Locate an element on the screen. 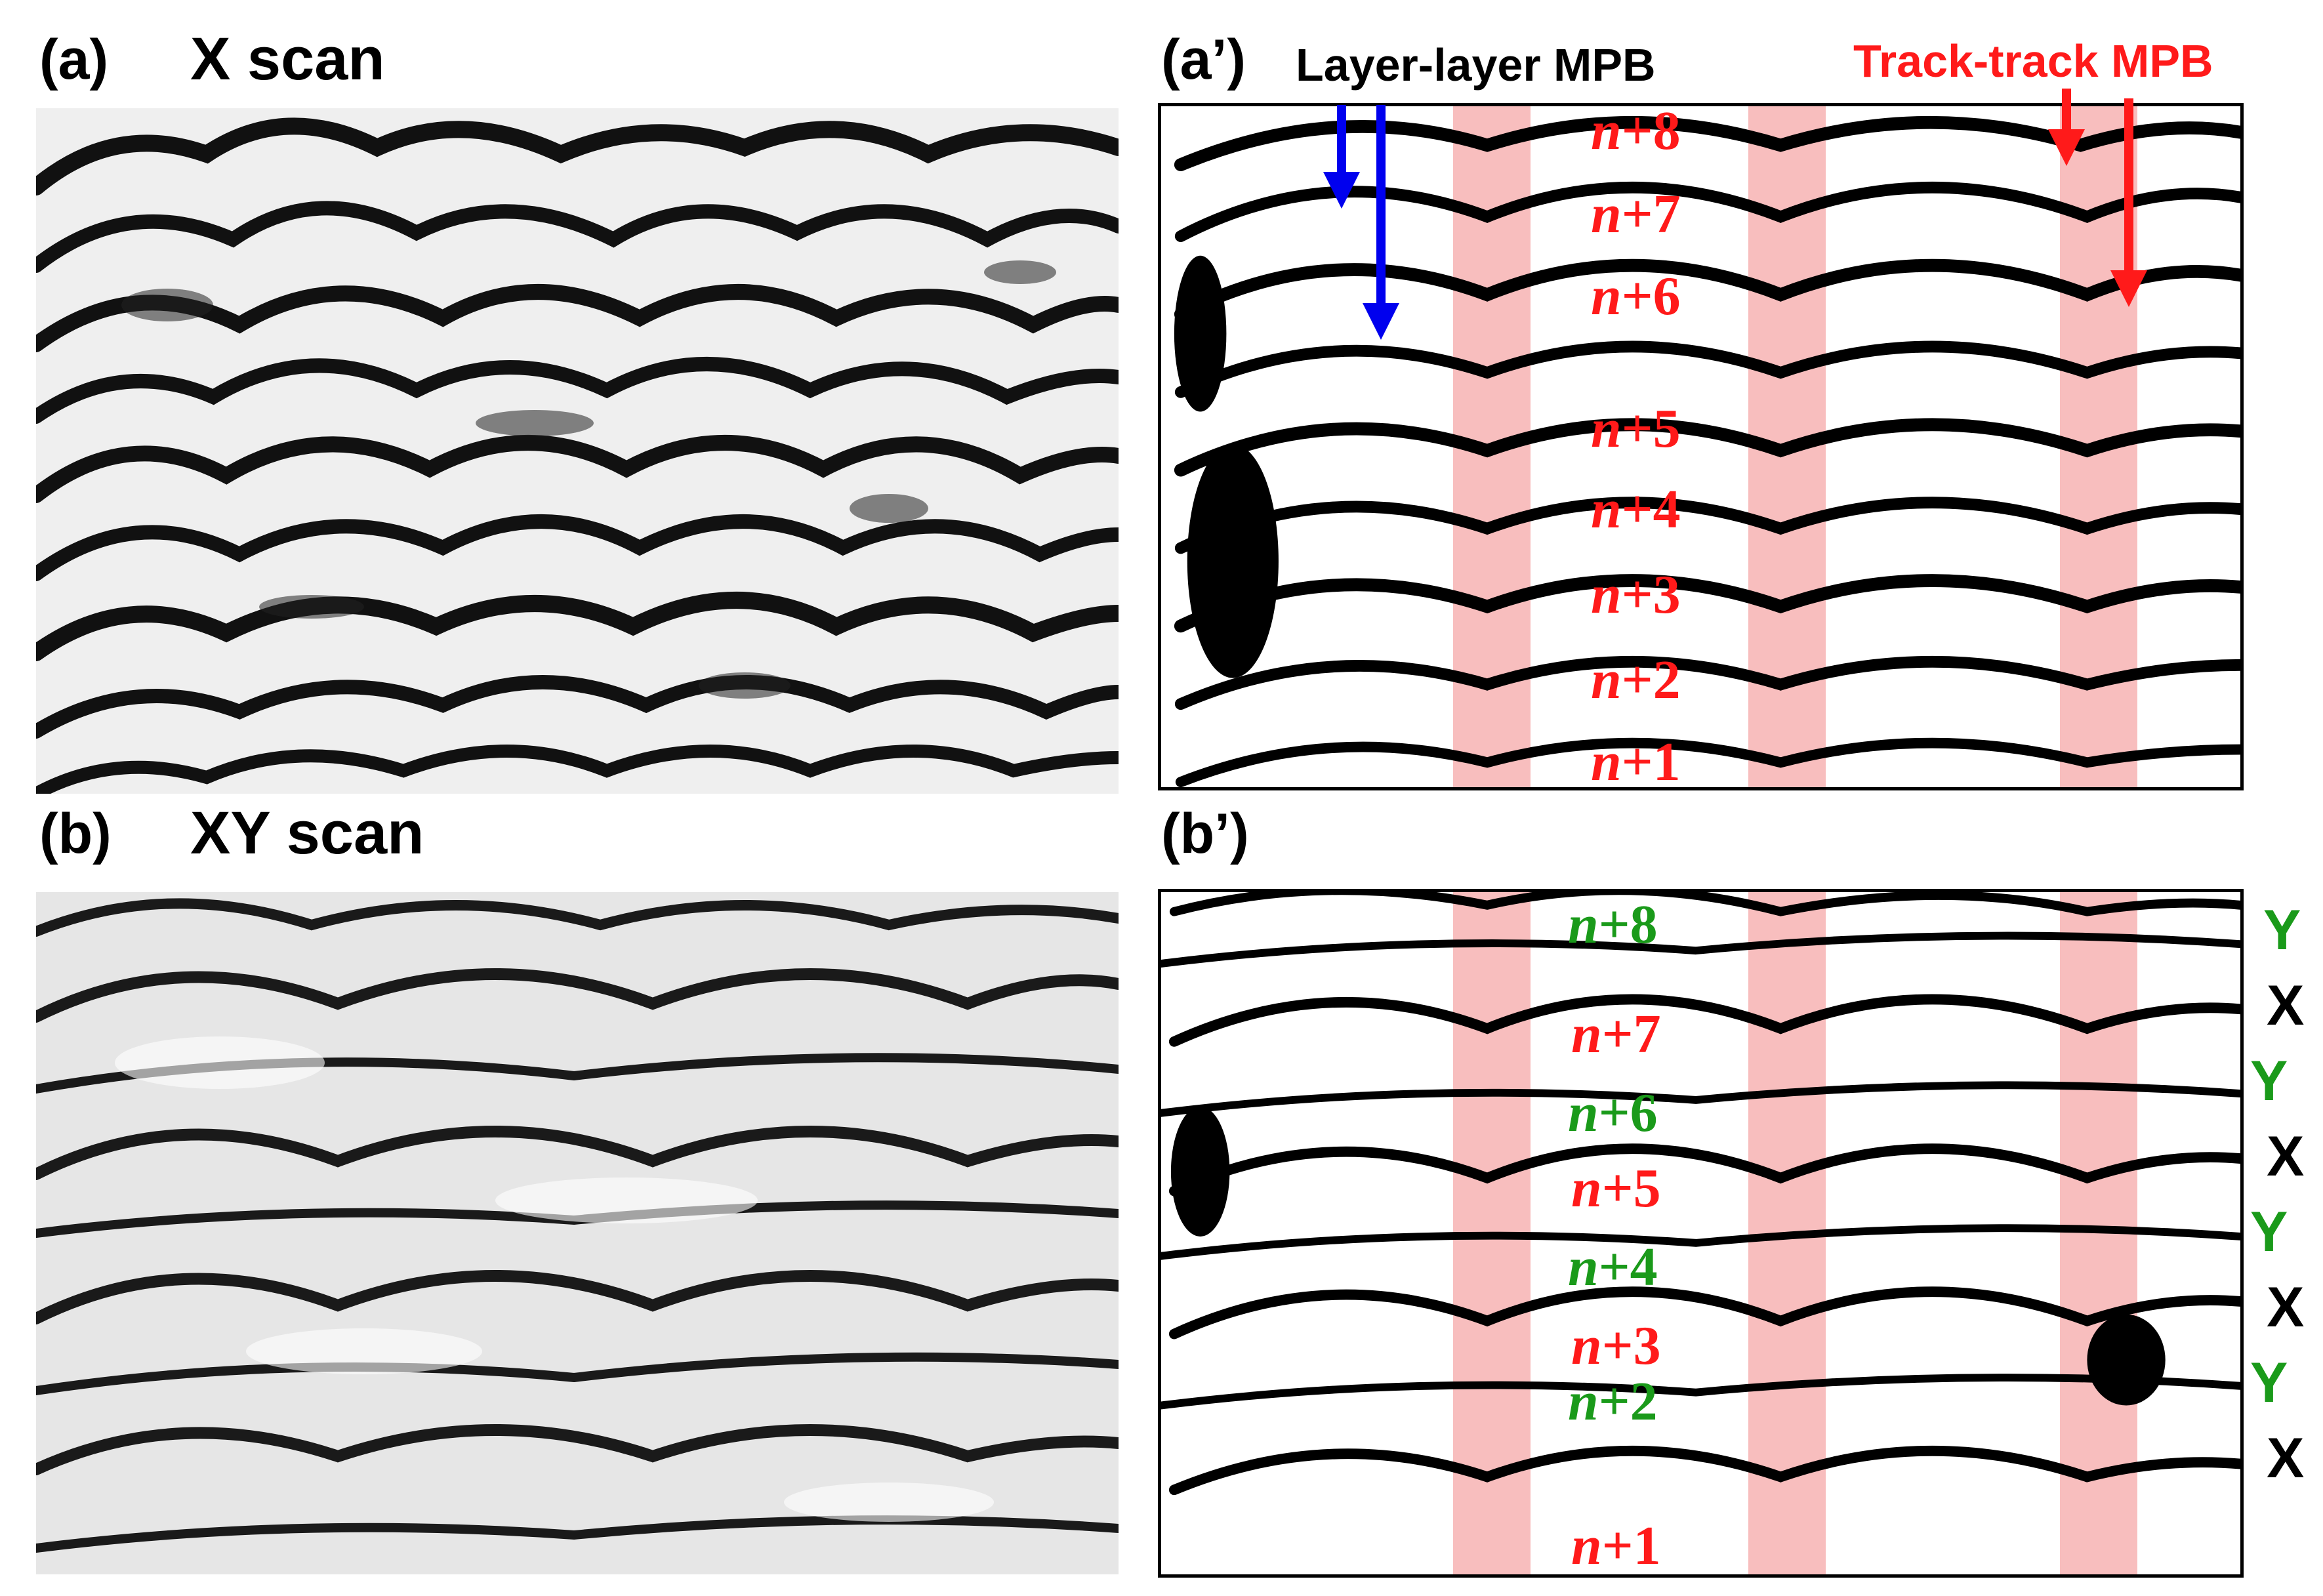  layer-label-a-8: n+8 is located at coordinates (1636, 130).